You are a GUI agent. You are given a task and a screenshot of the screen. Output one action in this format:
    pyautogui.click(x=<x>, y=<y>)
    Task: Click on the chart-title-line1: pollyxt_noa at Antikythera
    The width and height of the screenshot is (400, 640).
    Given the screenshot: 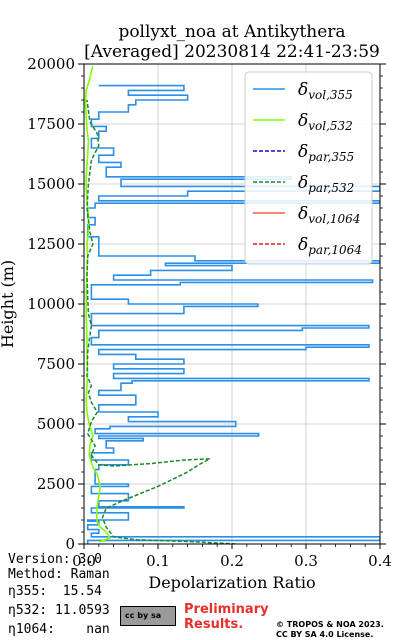 What is the action you would take?
    pyautogui.click(x=232, y=32)
    